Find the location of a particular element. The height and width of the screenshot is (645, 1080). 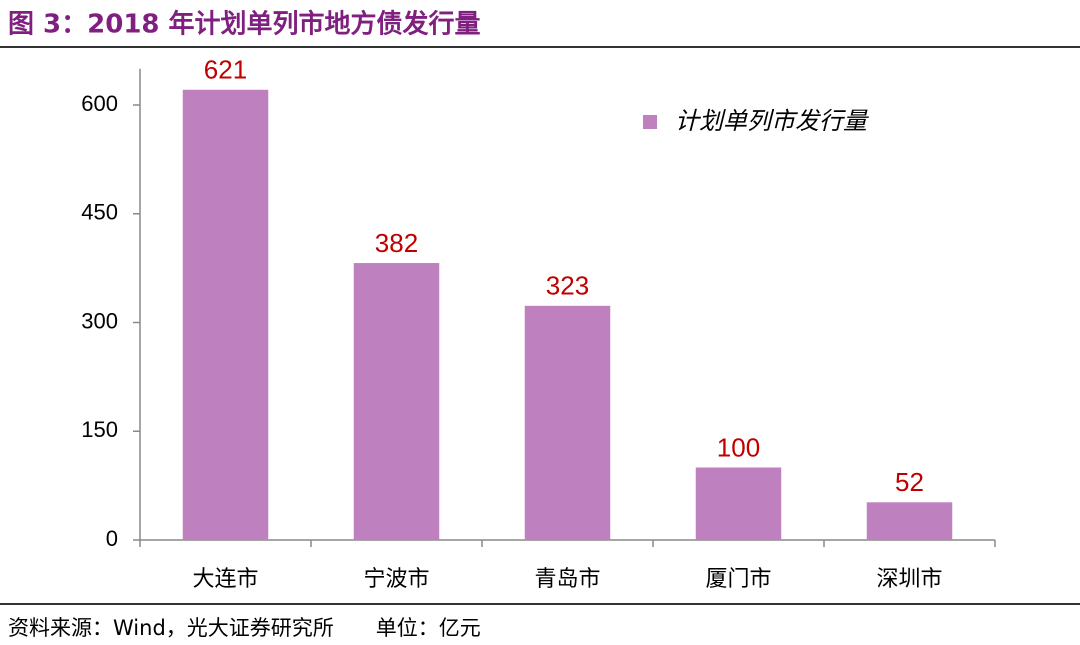

y-tick-label: 0 is located at coordinates (112, 538).